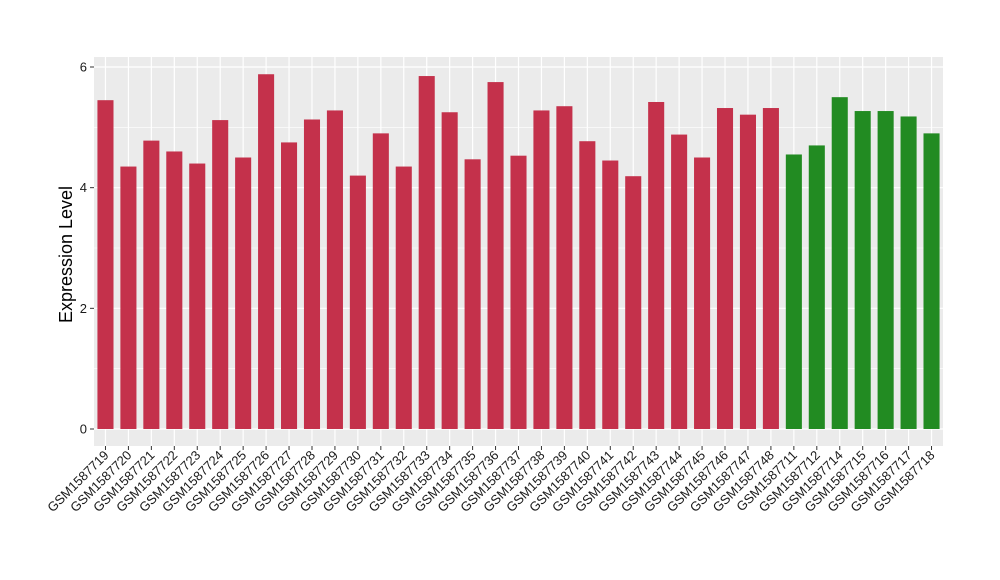 The width and height of the screenshot is (1000, 580). I want to click on bar-GSM1587748, so click(770, 268).